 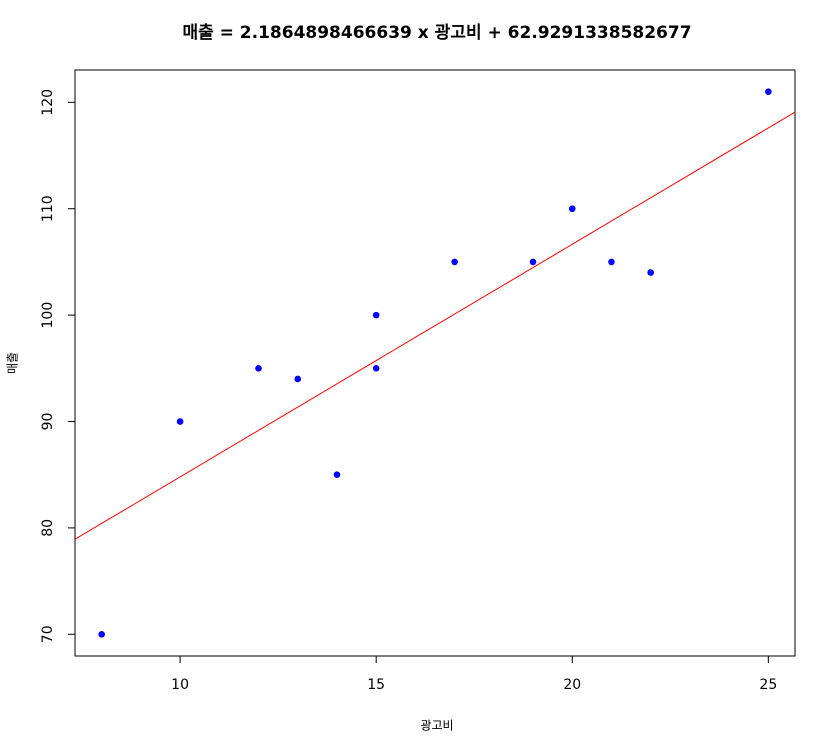 I want to click on y-axis-label: 매출, so click(x=13, y=363).